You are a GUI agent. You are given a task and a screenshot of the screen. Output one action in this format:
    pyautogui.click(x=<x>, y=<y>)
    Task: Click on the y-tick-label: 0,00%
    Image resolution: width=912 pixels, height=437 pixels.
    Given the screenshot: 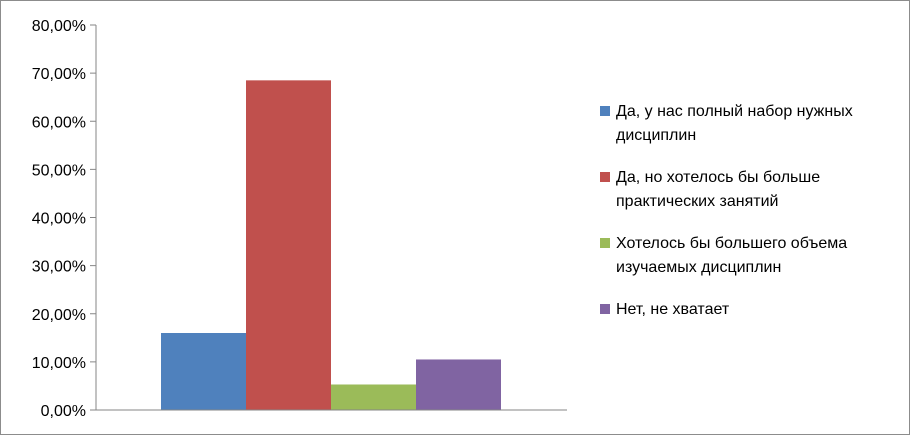 What is the action you would take?
    pyautogui.click(x=63, y=411)
    